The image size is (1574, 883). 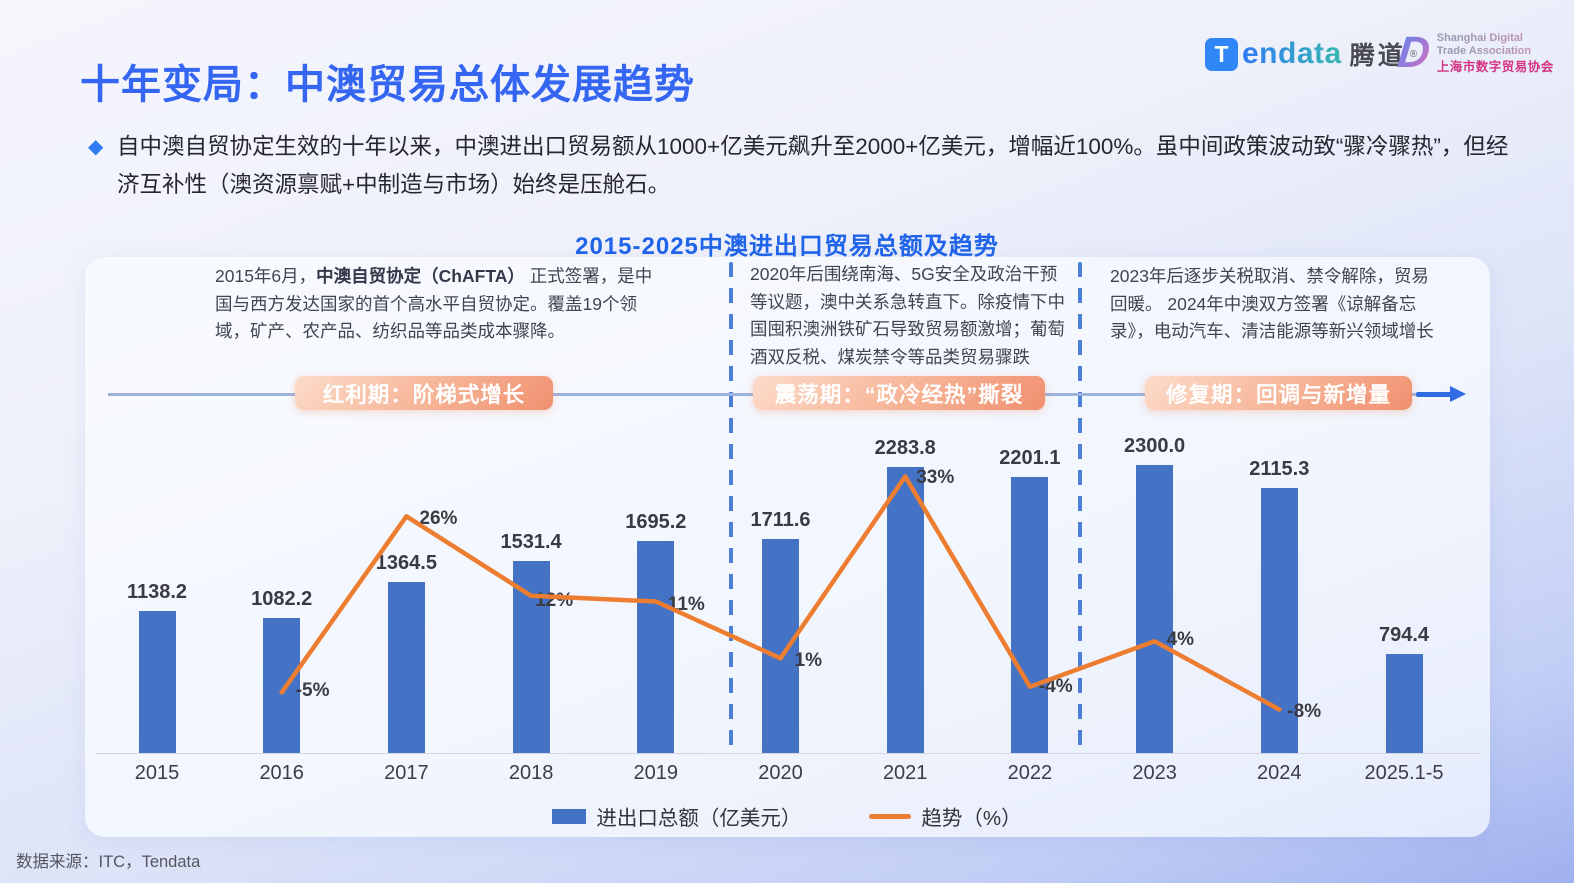 What do you see at coordinates (282, 598) in the screenshot?
I see `bar-value-label: 1082.2` at bounding box center [282, 598].